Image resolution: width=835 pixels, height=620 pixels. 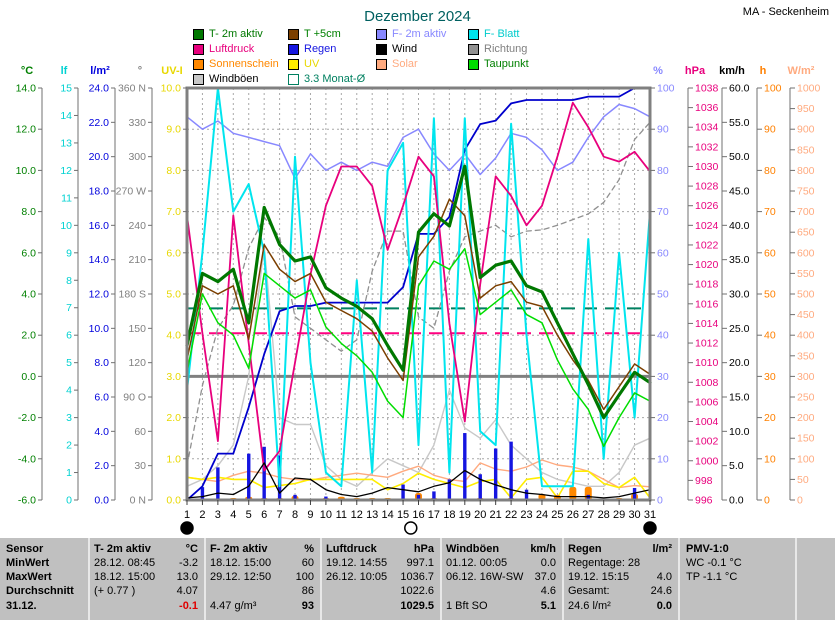 I want to click on svg-text: 14, so click(x=66, y=116).